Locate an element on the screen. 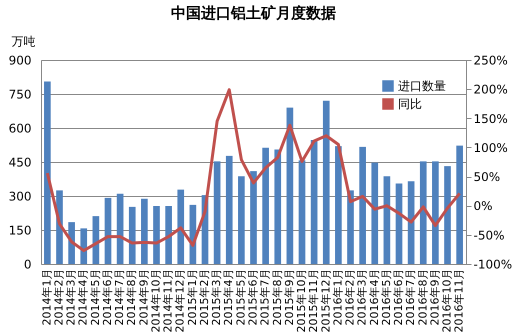 The height and width of the screenshot is (335, 522). x-tick-label: 2015年2月 is located at coordinates (204, 297).